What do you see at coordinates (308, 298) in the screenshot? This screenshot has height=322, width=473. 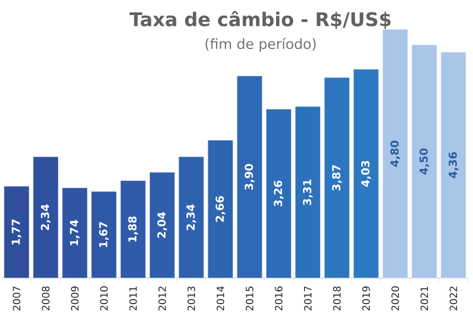 I see `x-tick-label: 2017` at bounding box center [308, 298].